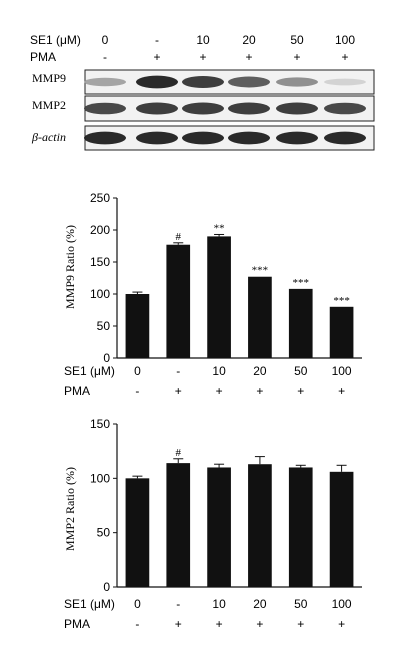  I want to click on mmp9-bars: #***********, so click(239, 290).